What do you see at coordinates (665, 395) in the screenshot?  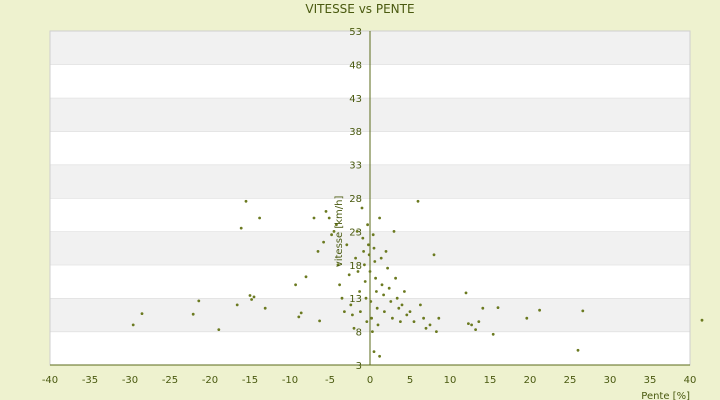 I see `x-axis-label: Pente [%]` at bounding box center [665, 395].